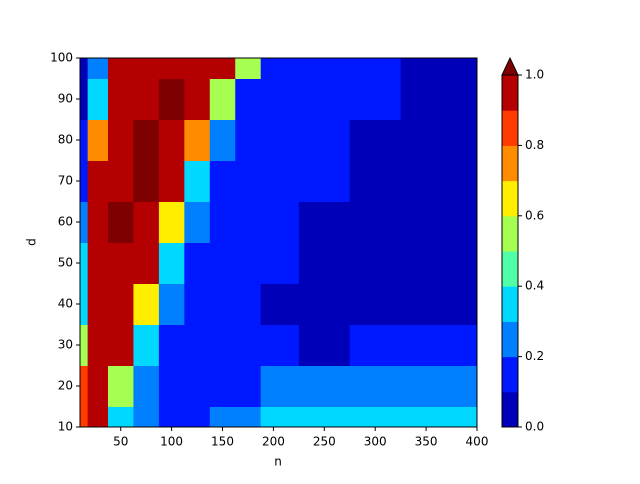  What do you see at coordinates (65, 181) in the screenshot?
I see `y-tick-label: 70` at bounding box center [65, 181].